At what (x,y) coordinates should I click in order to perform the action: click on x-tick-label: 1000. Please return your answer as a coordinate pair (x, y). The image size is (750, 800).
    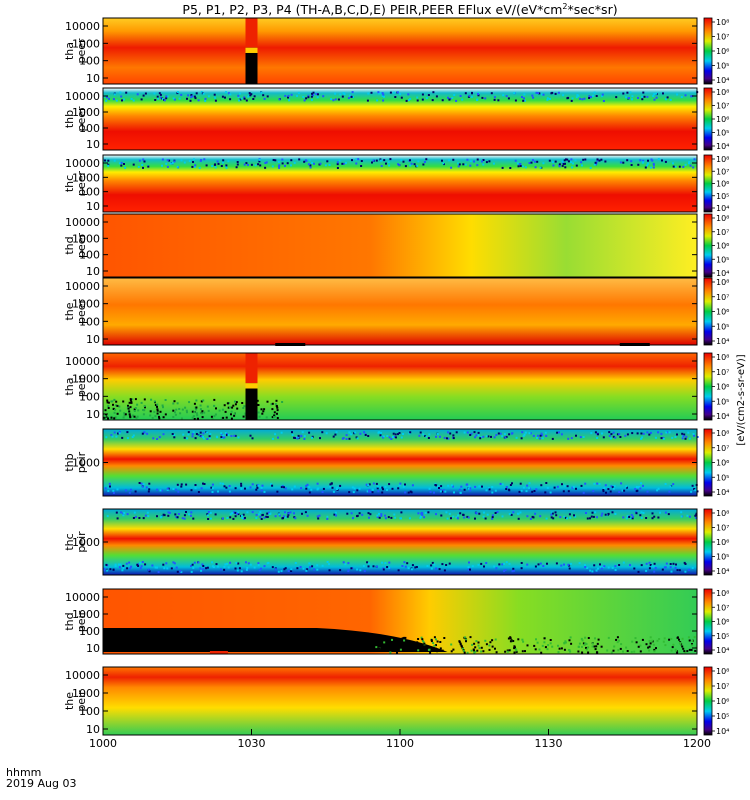
    Looking at the image, I should click on (103, 743).